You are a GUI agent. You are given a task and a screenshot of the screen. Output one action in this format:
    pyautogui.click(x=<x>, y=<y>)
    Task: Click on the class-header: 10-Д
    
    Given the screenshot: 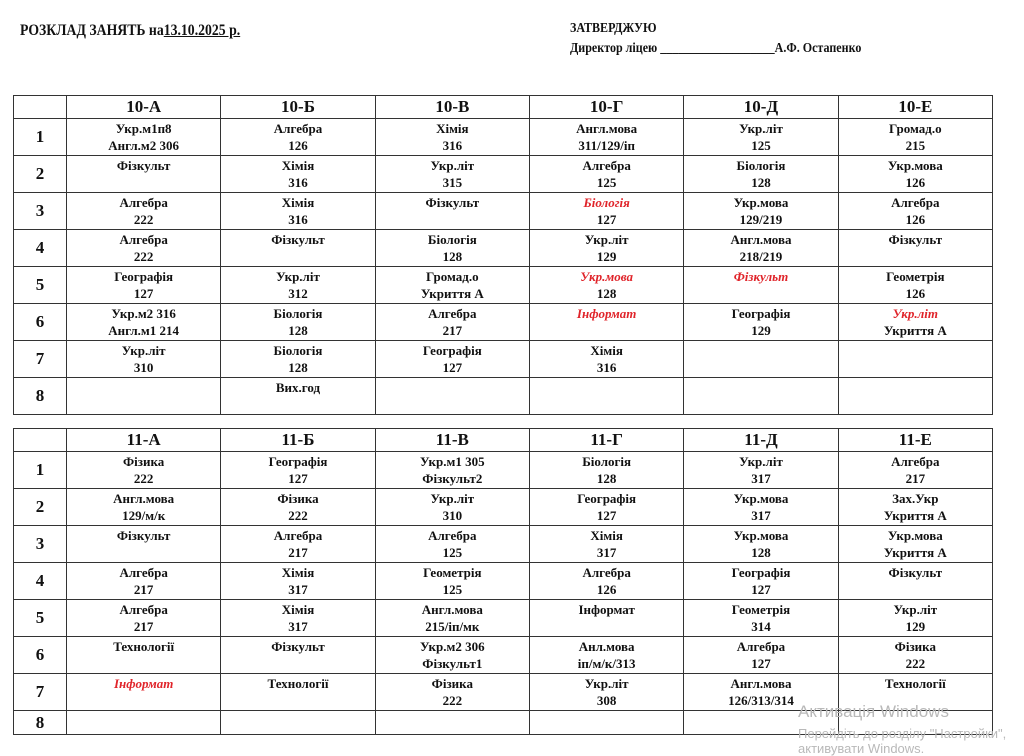 What is the action you would take?
    pyautogui.click(x=761, y=107)
    